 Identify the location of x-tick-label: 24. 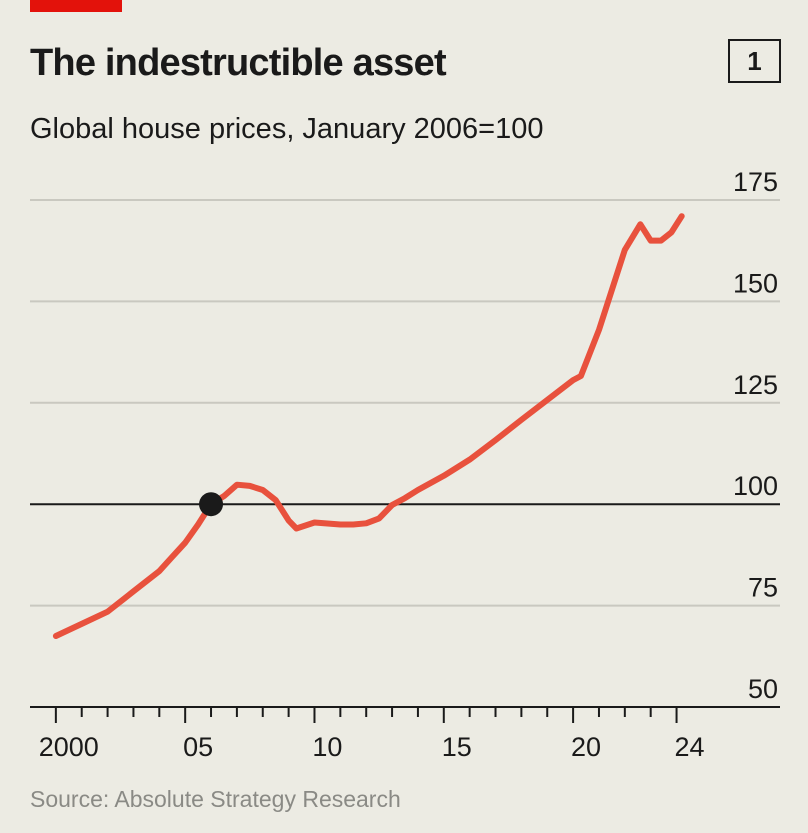
(689, 747).